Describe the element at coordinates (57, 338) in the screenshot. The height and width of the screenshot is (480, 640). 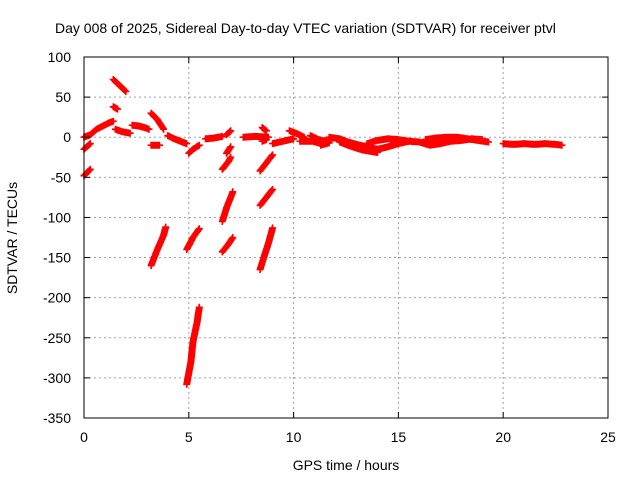
I see `y-tick-label: -250` at that location.